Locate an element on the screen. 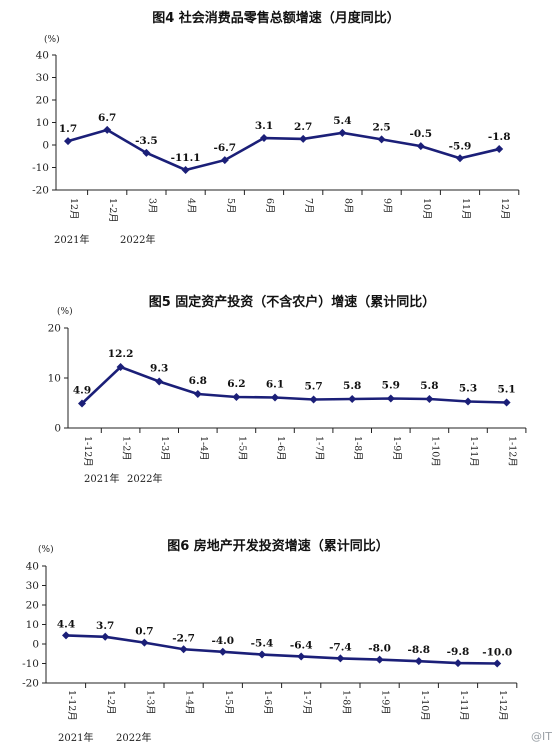 The image size is (559, 750). chart1-x-tick-label: 3月 is located at coordinates (151, 206).